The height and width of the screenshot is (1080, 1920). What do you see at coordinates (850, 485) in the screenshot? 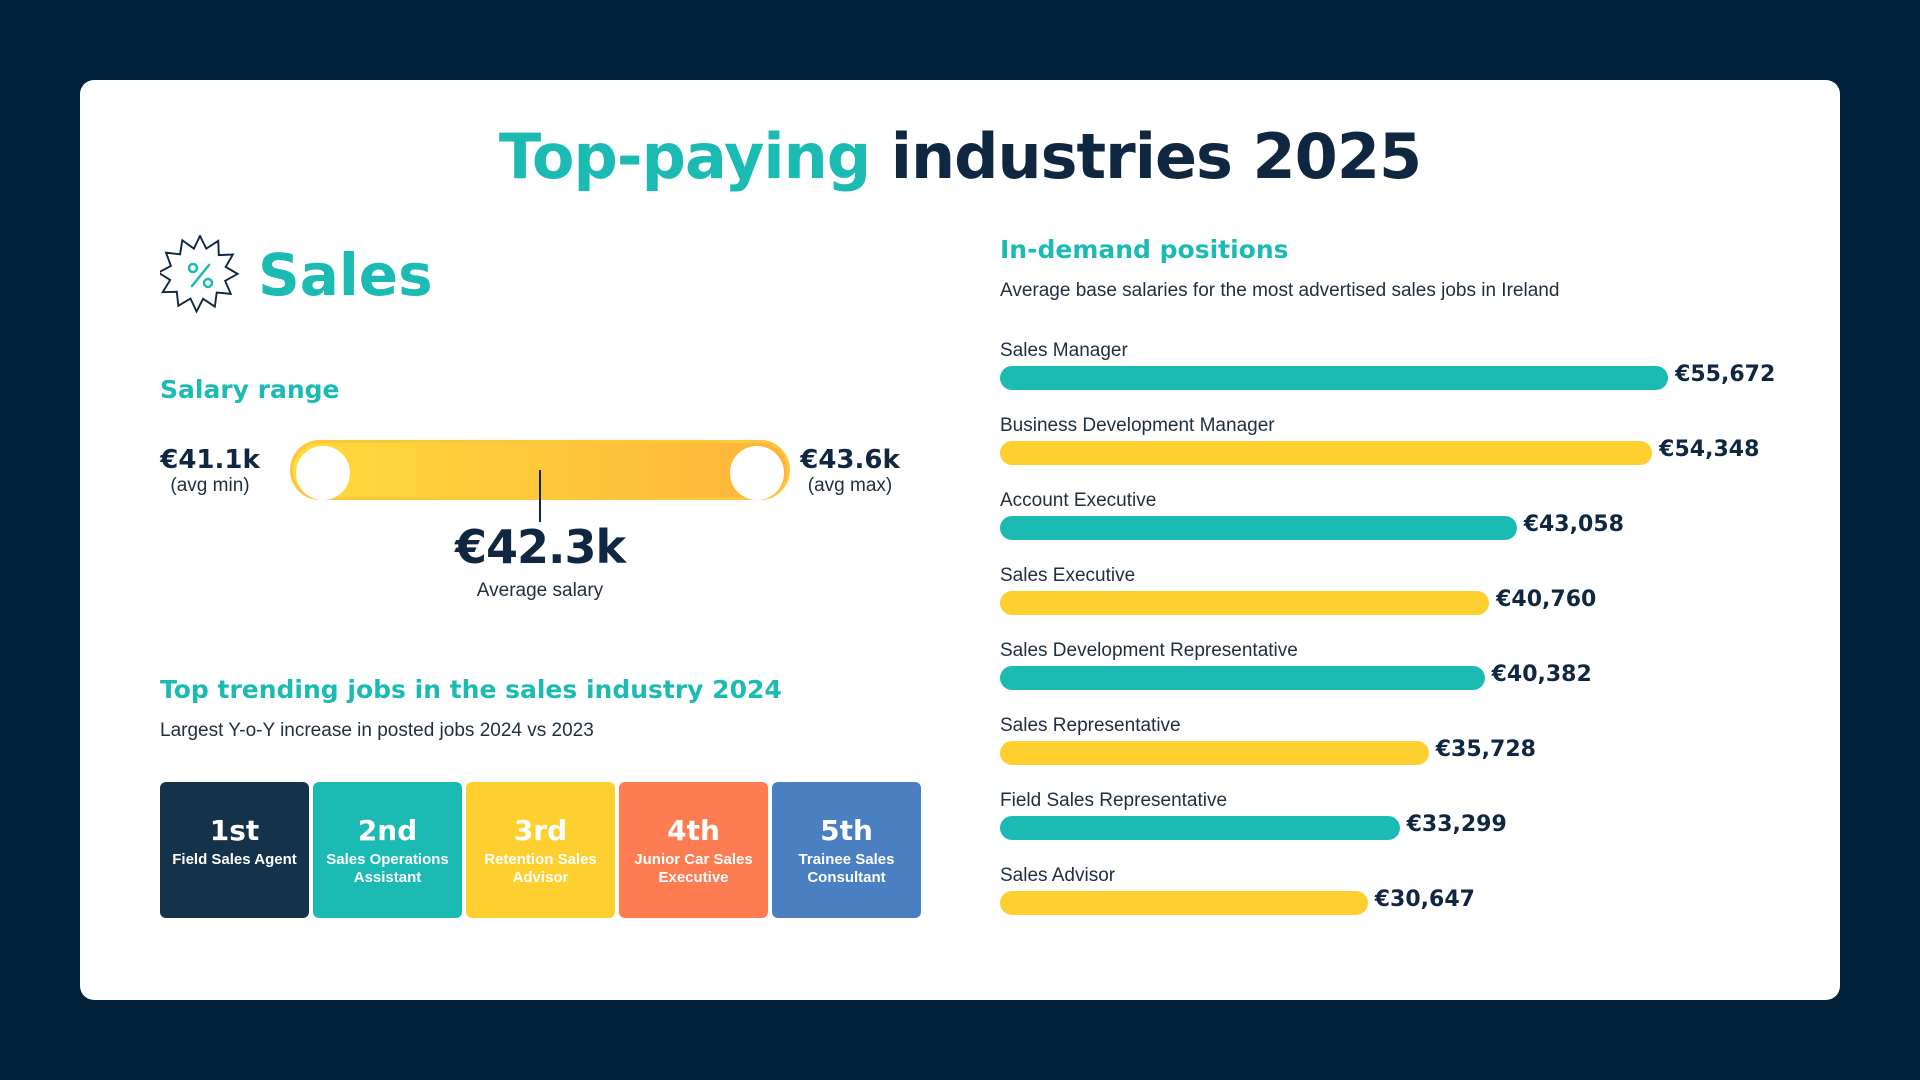
I see `salary-max-label: (avg max)` at bounding box center [850, 485].